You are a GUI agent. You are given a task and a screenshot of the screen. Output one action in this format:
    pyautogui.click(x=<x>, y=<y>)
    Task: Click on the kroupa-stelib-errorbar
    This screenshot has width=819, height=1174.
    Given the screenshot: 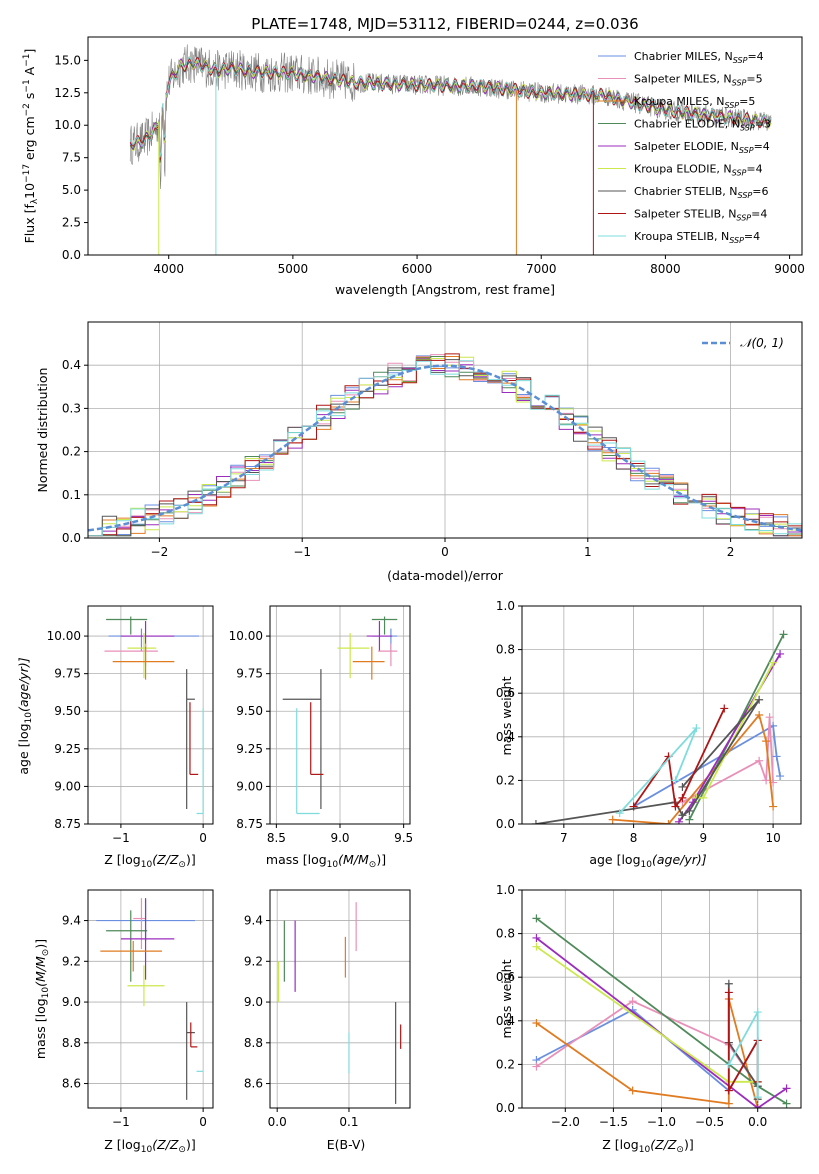 What is the action you would take?
    pyautogui.click(x=200, y=761)
    